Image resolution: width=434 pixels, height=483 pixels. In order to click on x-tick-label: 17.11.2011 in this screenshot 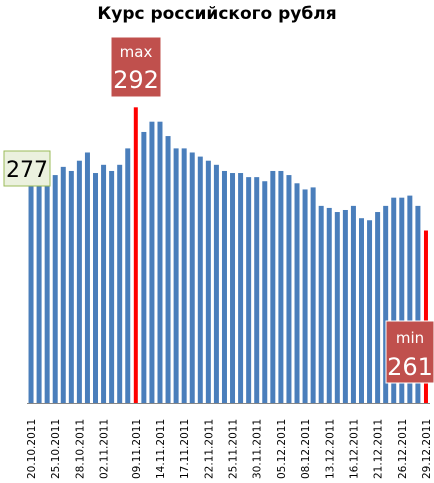, I will do `click(185, 449)`.